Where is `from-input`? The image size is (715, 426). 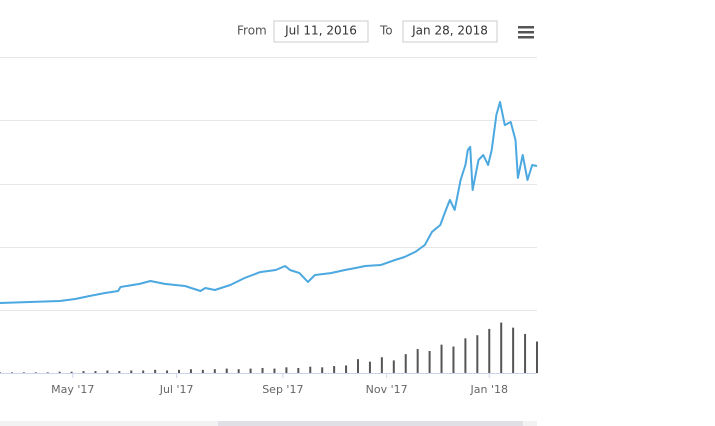 from-input is located at coordinates (321, 31).